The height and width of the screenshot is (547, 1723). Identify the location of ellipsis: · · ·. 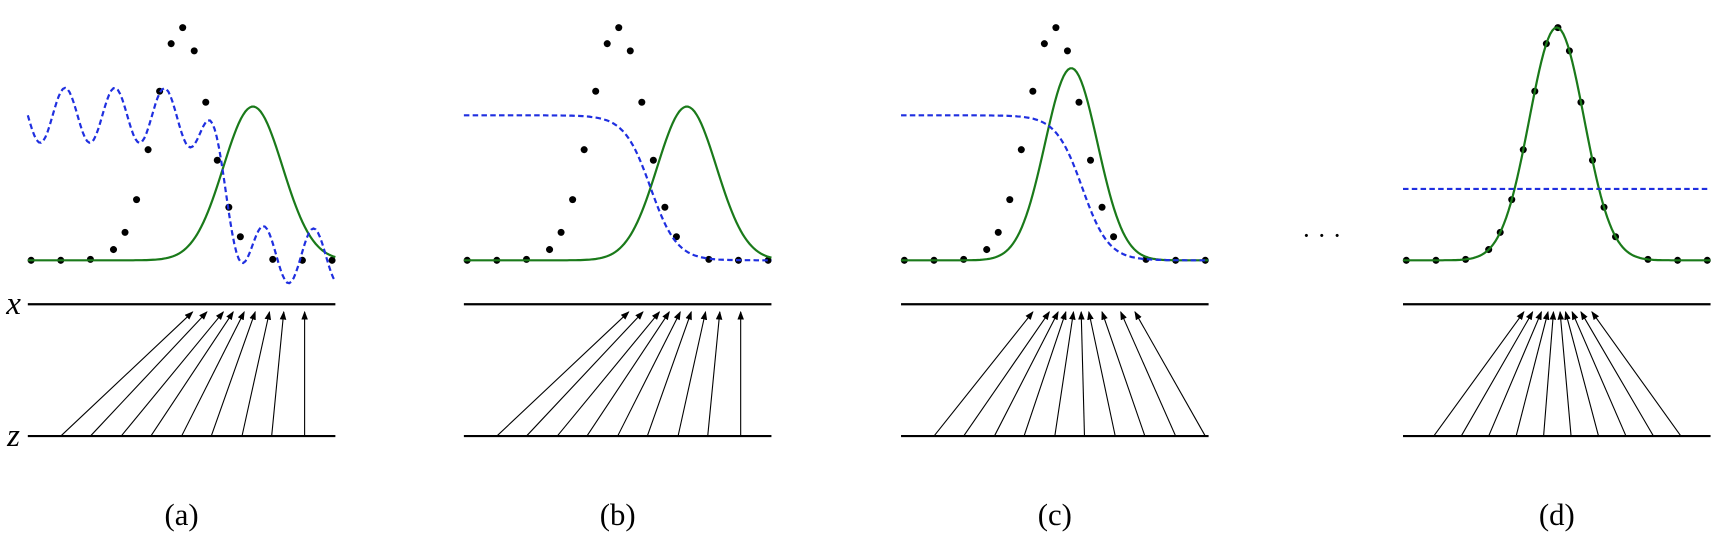
(1322, 235).